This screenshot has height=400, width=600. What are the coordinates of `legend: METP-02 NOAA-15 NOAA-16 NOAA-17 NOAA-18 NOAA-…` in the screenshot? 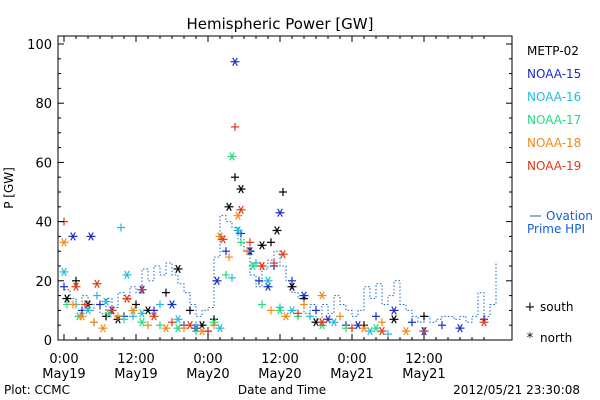 It's located at (554, 108).